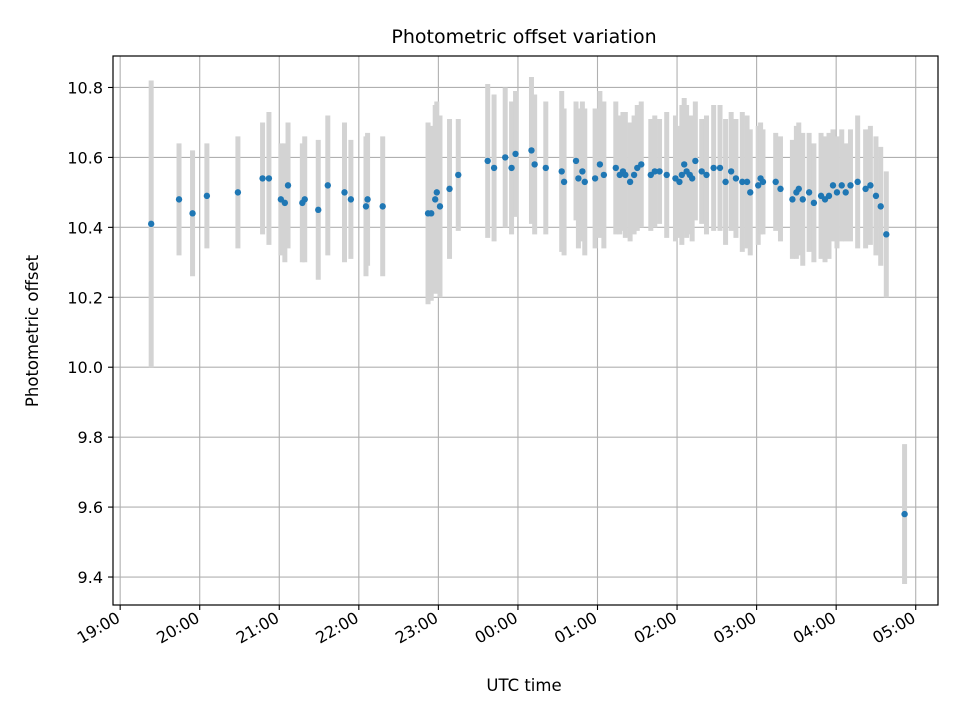 The width and height of the screenshot is (960, 720). I want to click on chart-title: Photometric offset variation, so click(523, 37).